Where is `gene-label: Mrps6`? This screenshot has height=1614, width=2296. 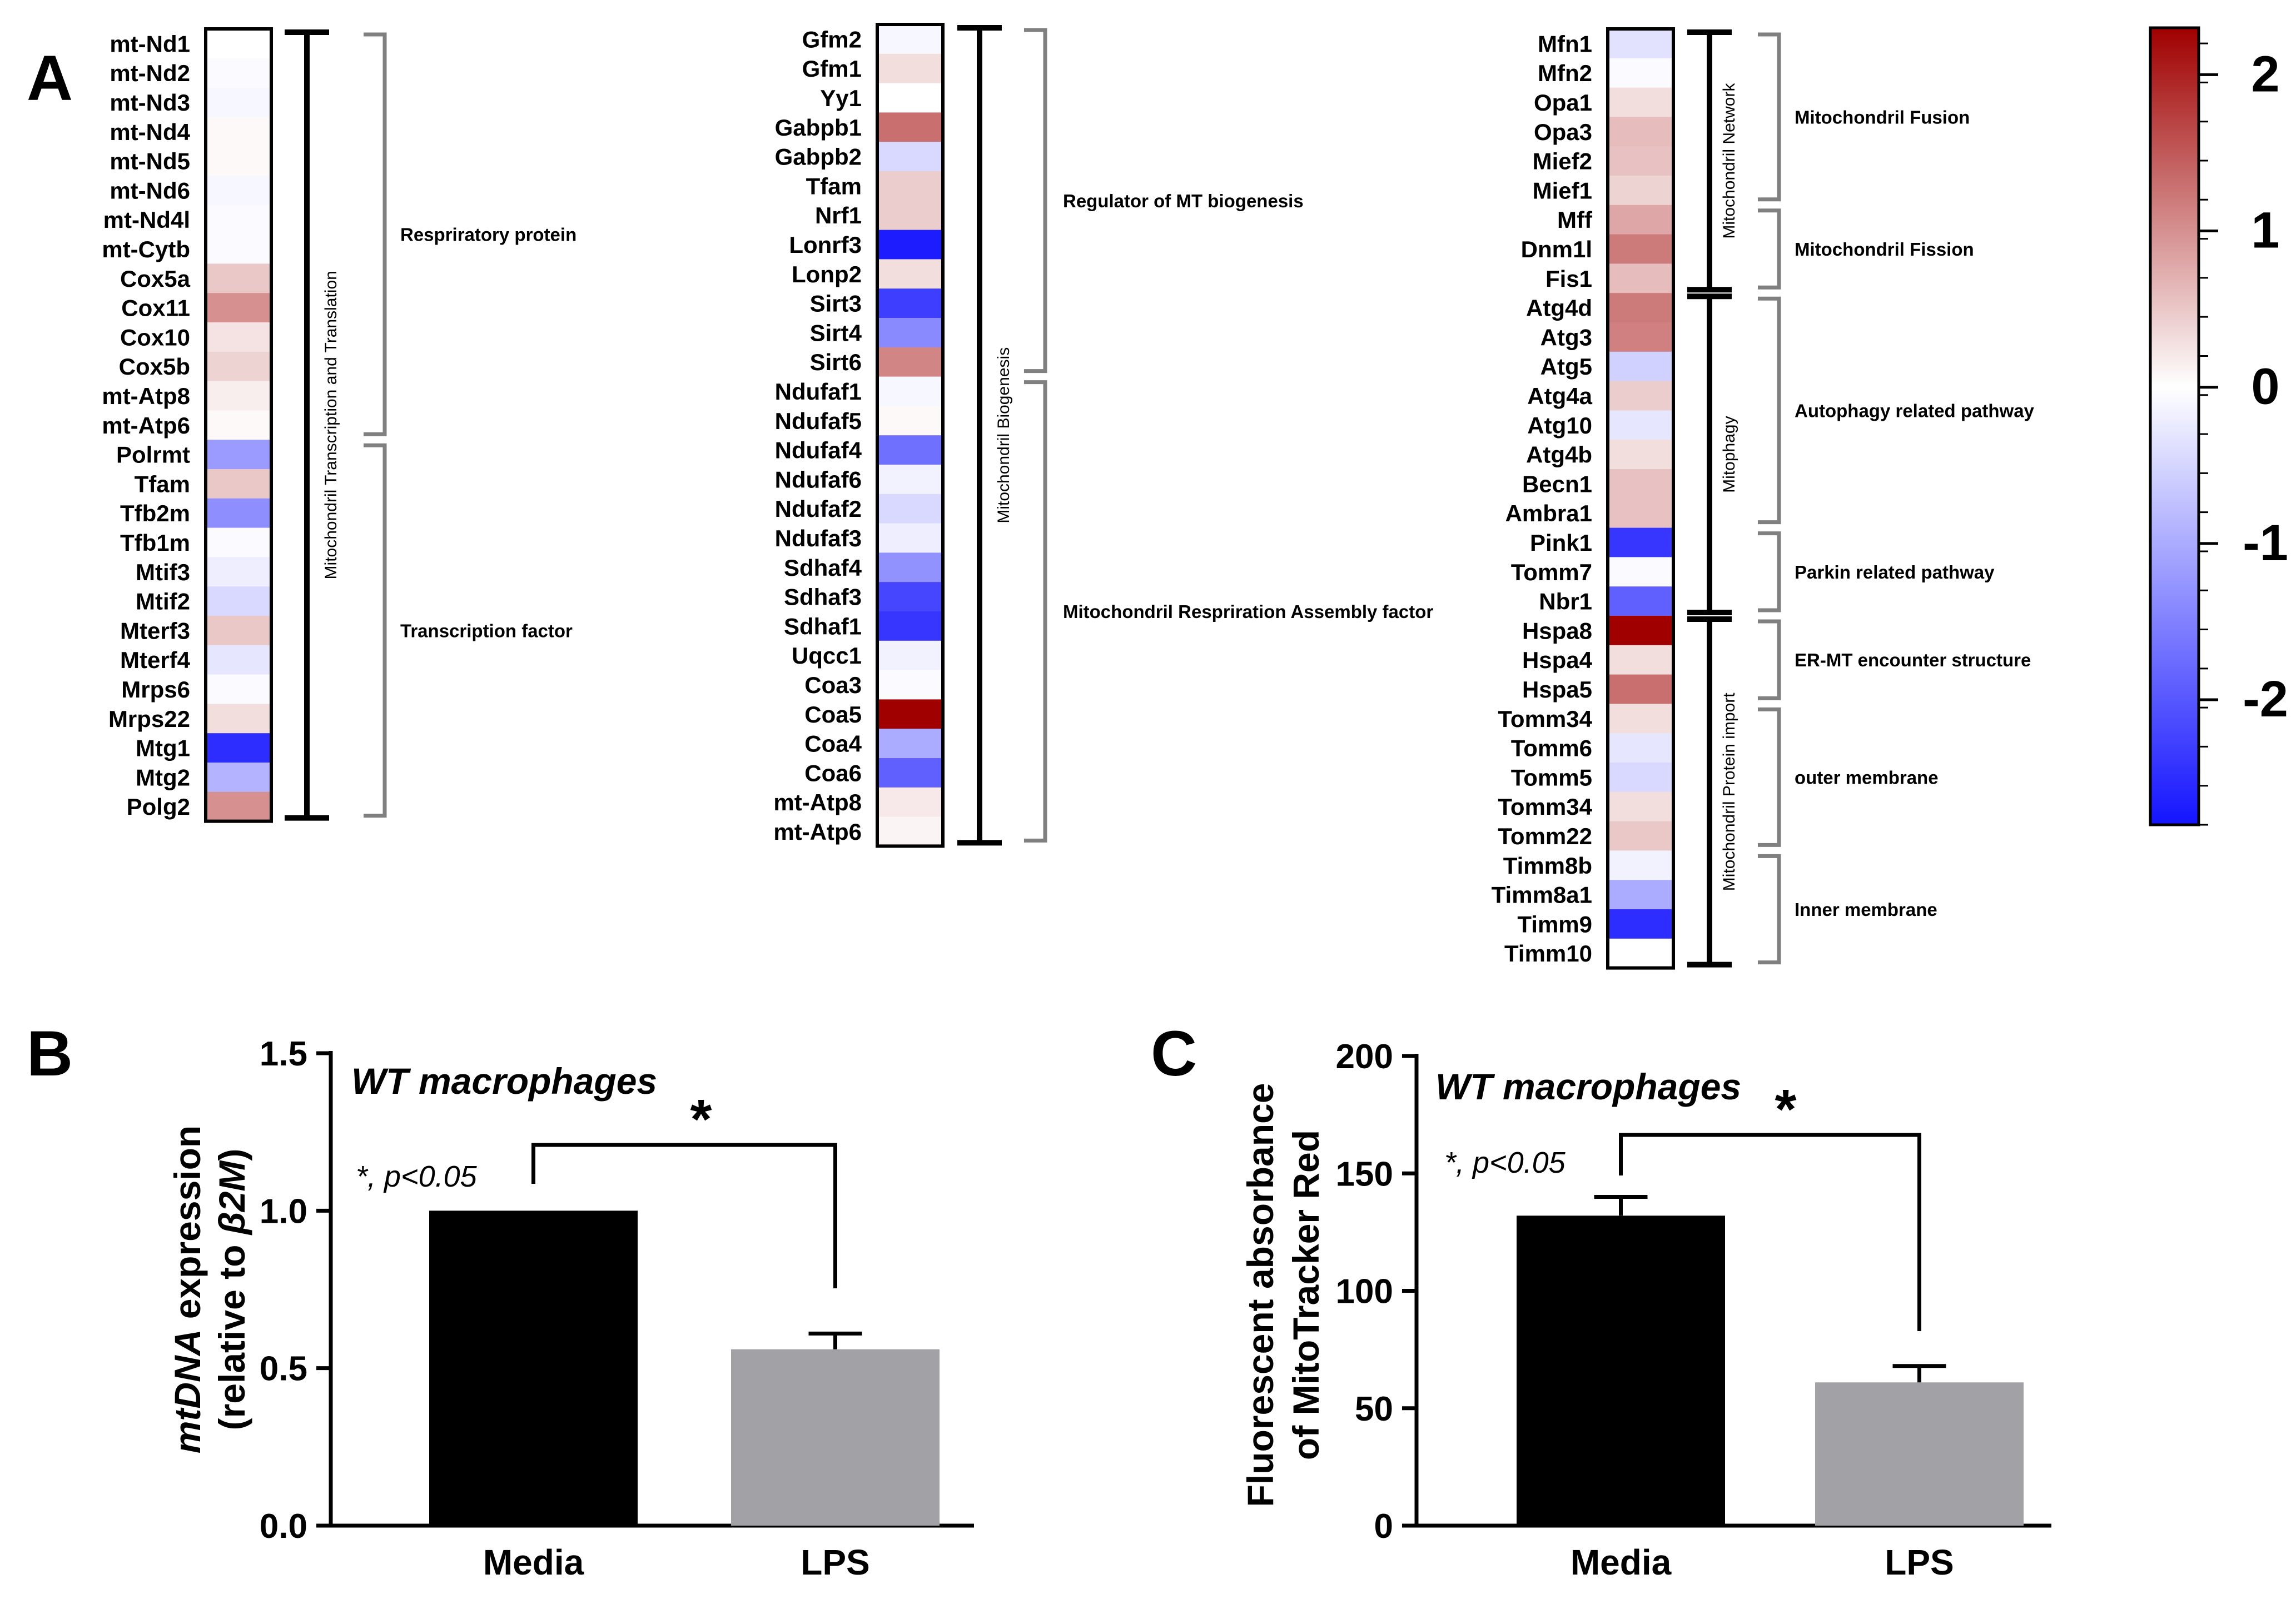
gene-label: Mrps6 is located at coordinates (155, 689).